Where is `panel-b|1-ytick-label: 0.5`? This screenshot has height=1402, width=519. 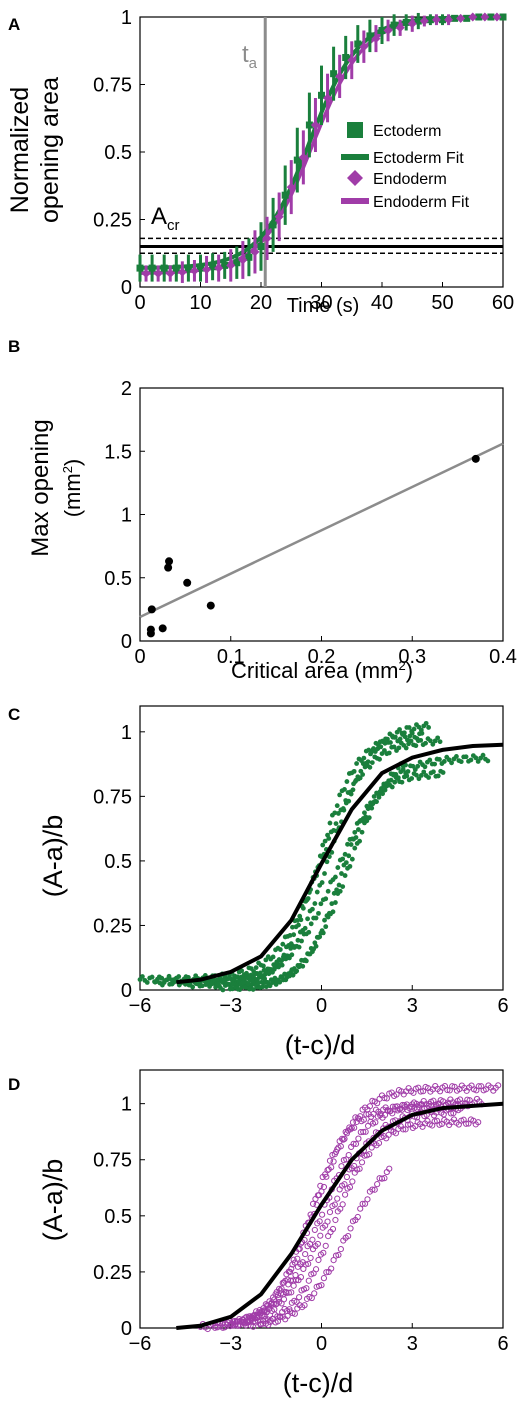
panel-b|1-ytick-label: 0.5 is located at coordinates (118, 579).